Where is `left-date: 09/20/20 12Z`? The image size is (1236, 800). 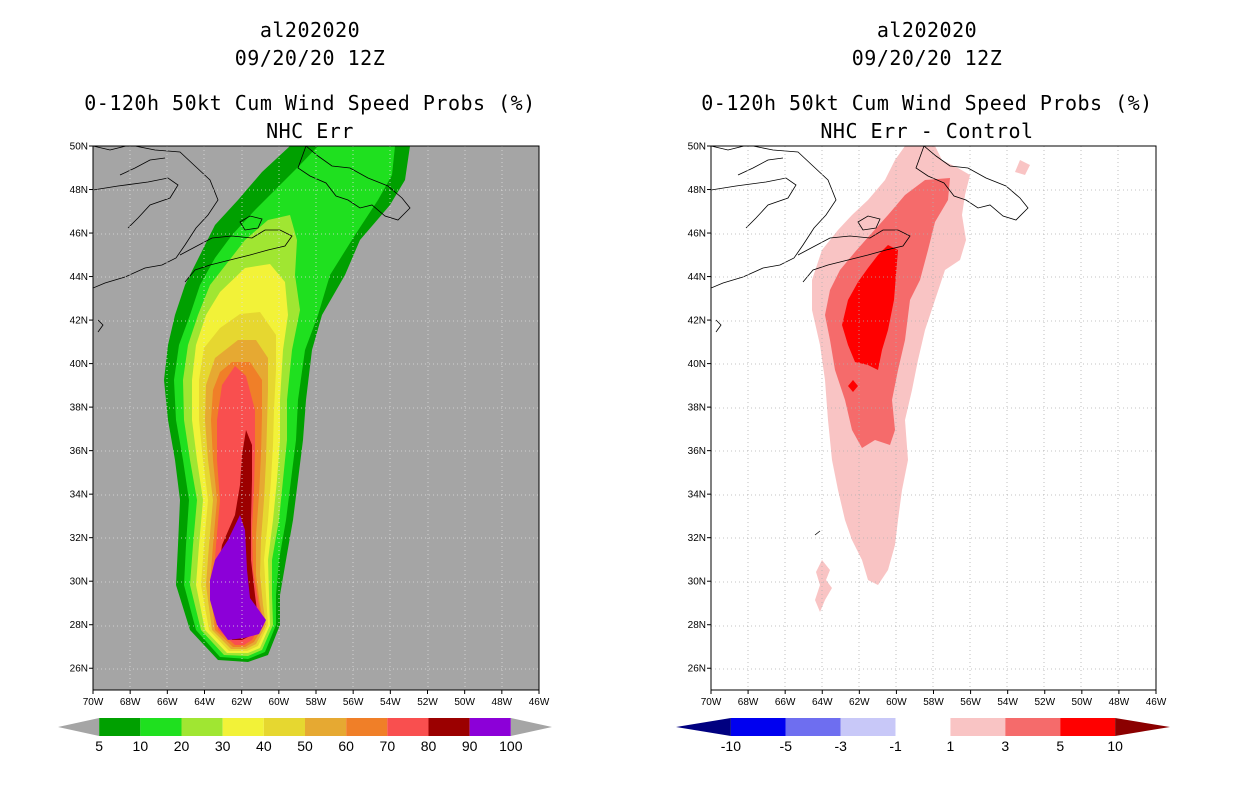
left-date: 09/20/20 12Z is located at coordinates (310, 58).